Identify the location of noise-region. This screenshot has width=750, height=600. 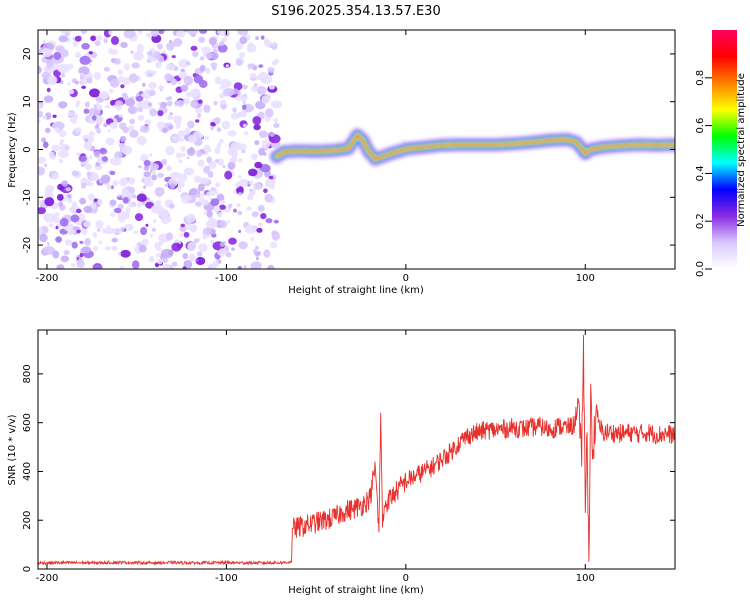
(160, 149).